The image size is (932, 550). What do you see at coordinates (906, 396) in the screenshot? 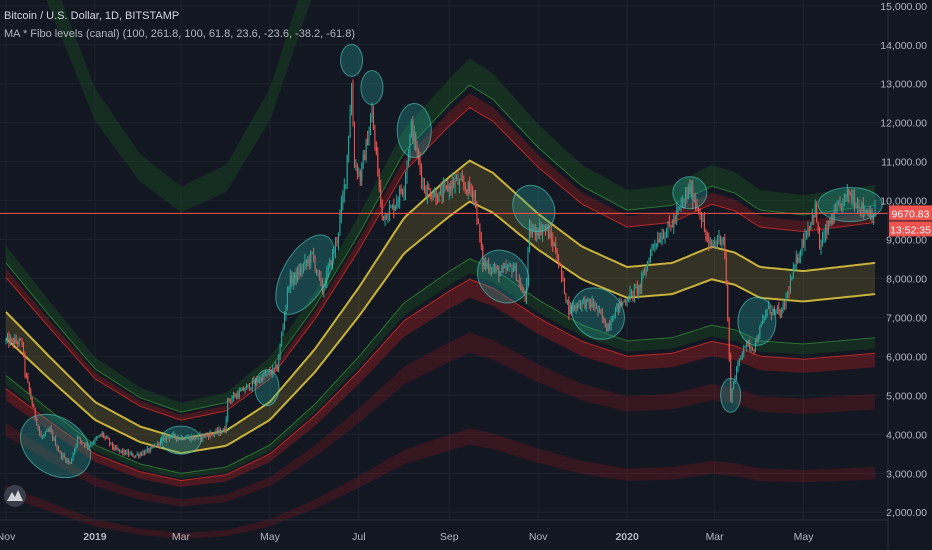
I see `y-tick-label: 5,000.00` at bounding box center [906, 396].